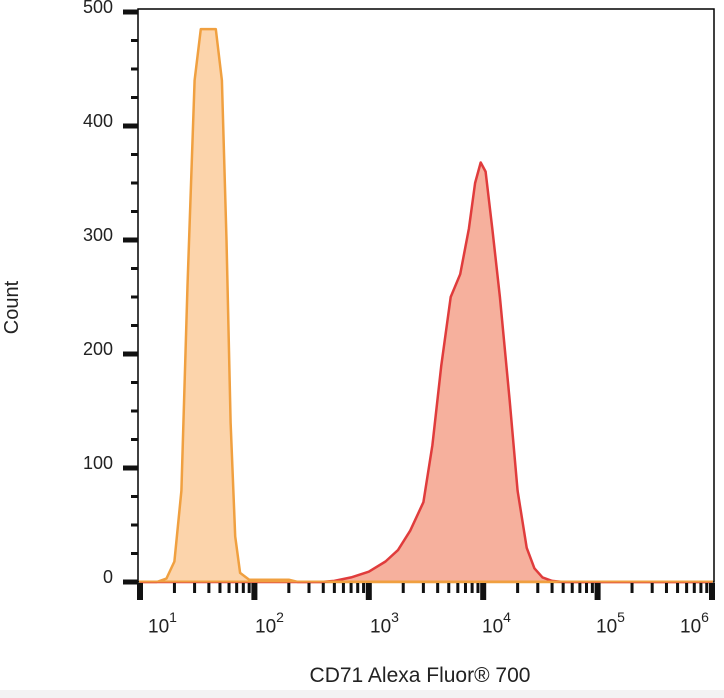 The width and height of the screenshot is (724, 698). Describe the element at coordinates (496, 623) in the screenshot. I see `x-tick-label: 10⁴` at that location.